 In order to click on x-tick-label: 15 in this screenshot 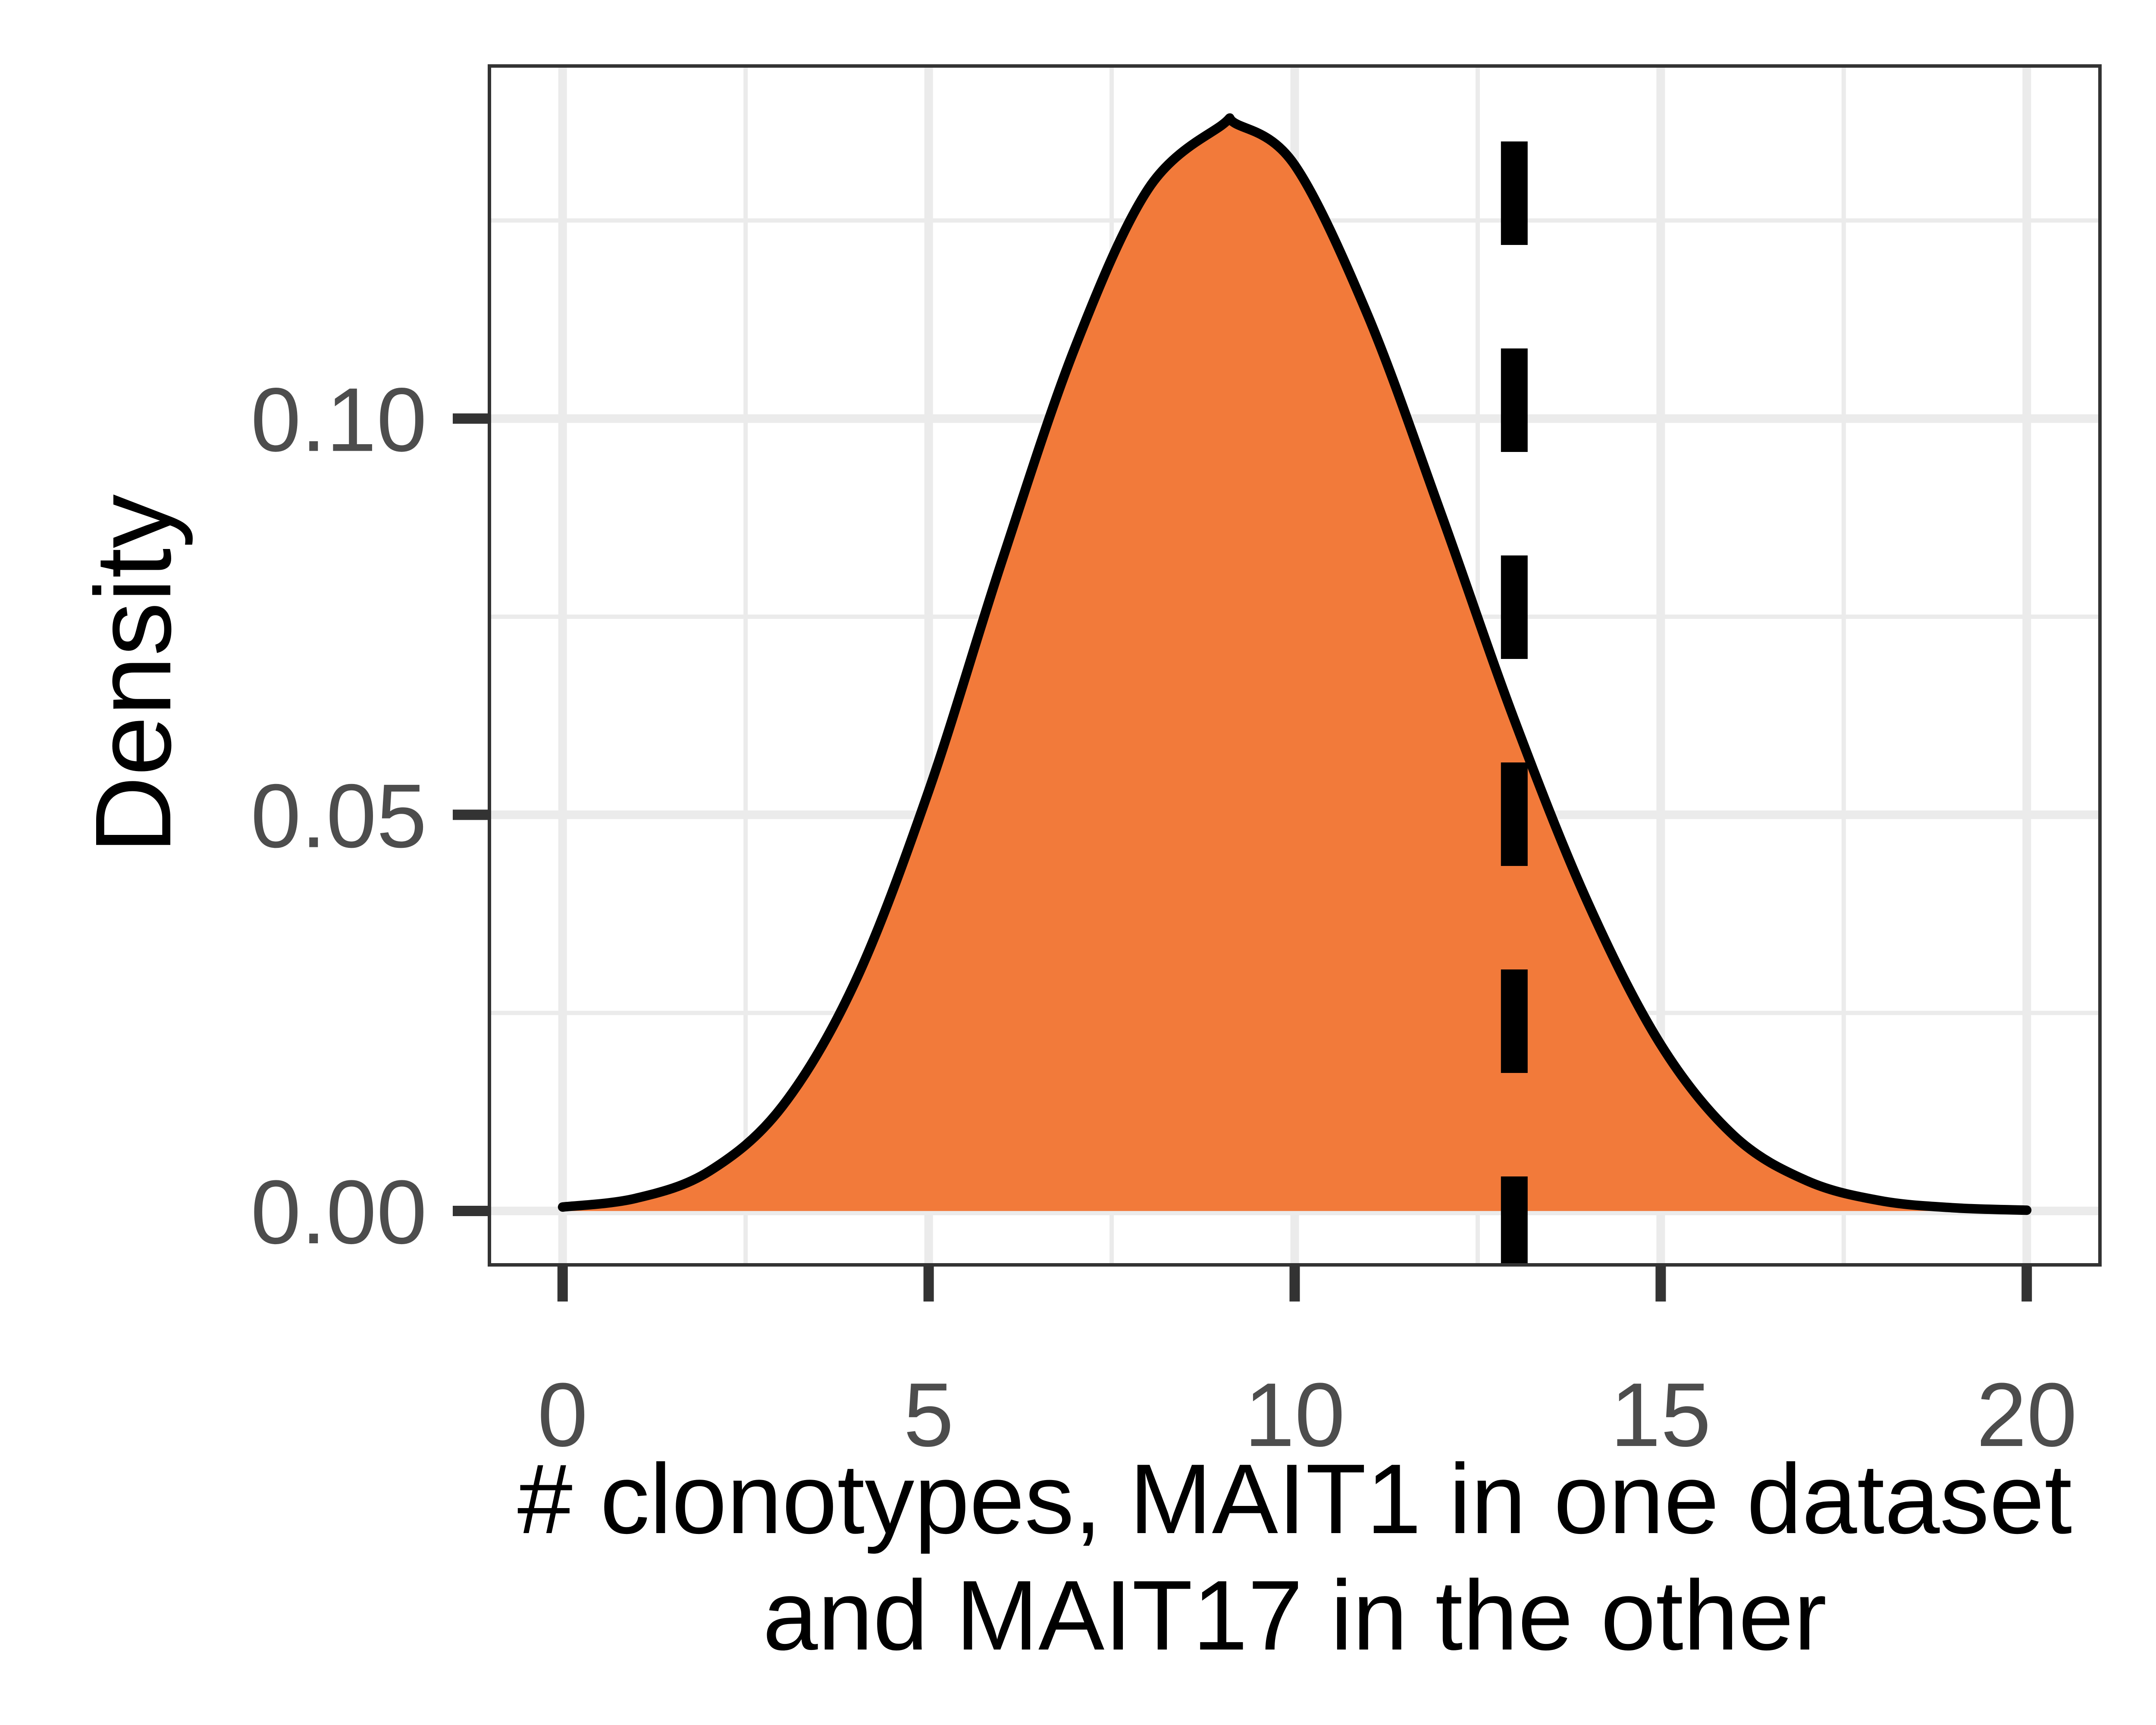, I will do `click(1661, 1414)`.